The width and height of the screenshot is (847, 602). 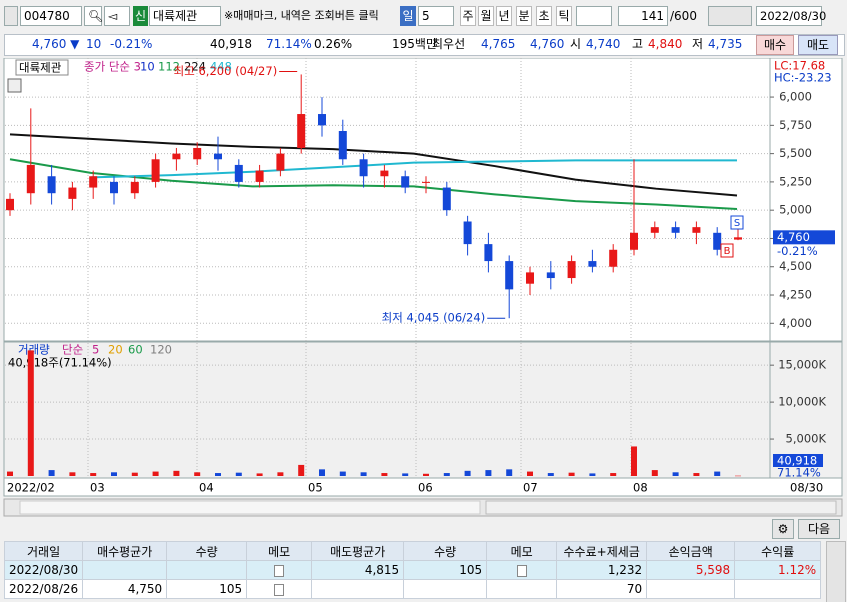 What do you see at coordinates (11, 16) in the screenshot?
I see `menu-button` at bounding box center [11, 16].